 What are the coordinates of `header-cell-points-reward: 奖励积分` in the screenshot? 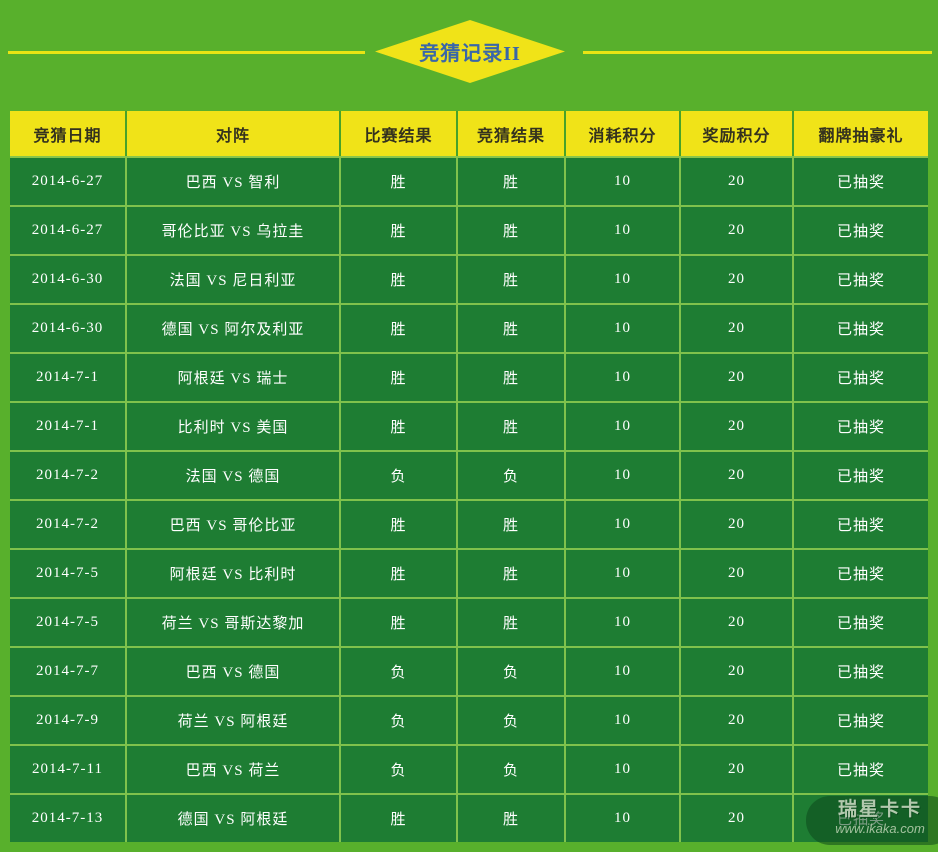 It's located at (736, 134).